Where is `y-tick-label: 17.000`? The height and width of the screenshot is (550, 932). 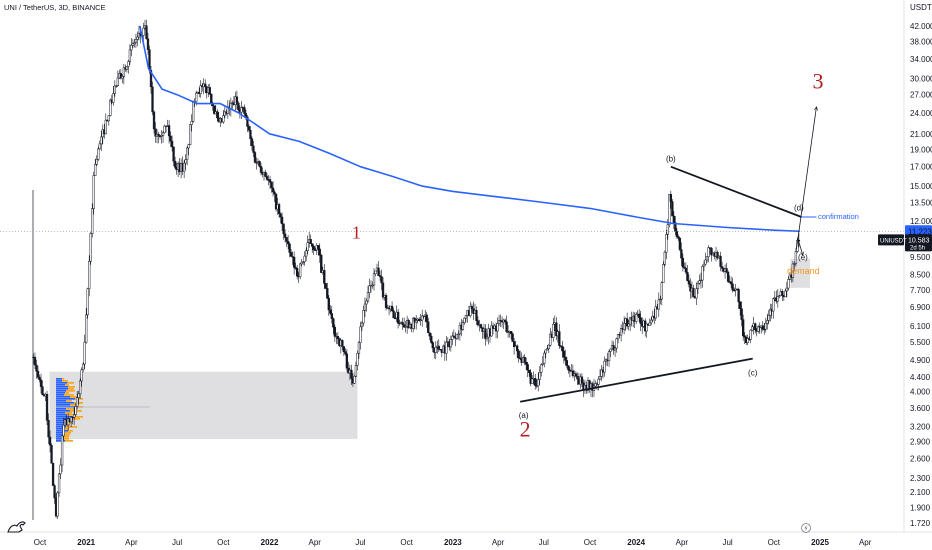 y-tick-label: 17.000 is located at coordinates (921, 167).